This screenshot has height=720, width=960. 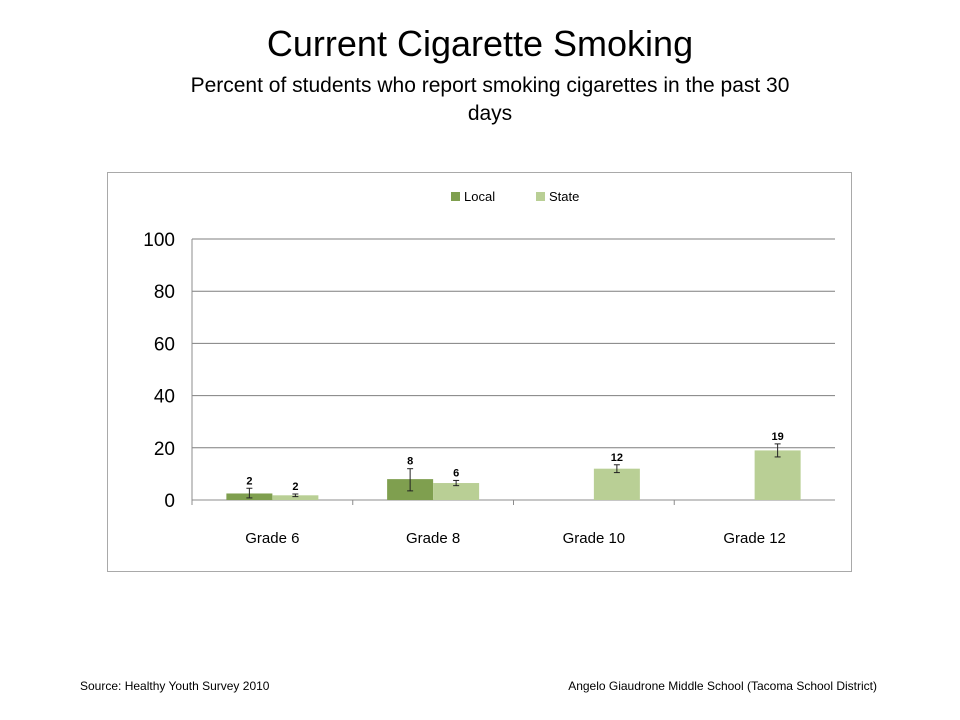 What do you see at coordinates (433, 538) in the screenshot?
I see `x-tick-label: Grade 8` at bounding box center [433, 538].